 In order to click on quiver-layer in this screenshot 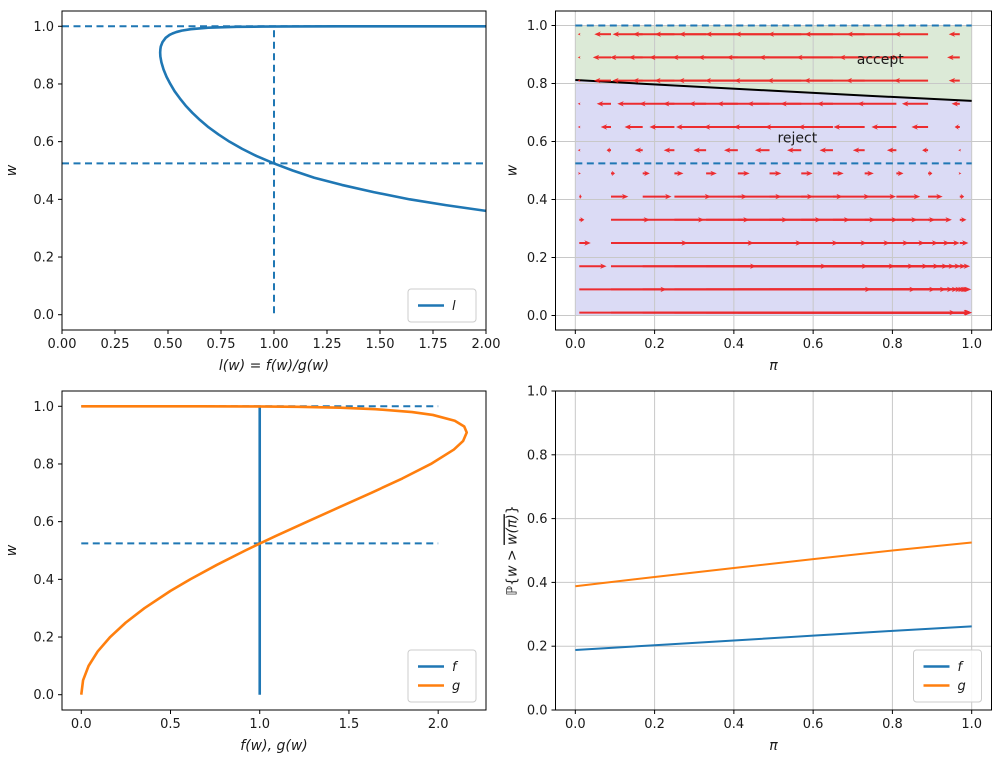, I will do `click(774, 173)`.